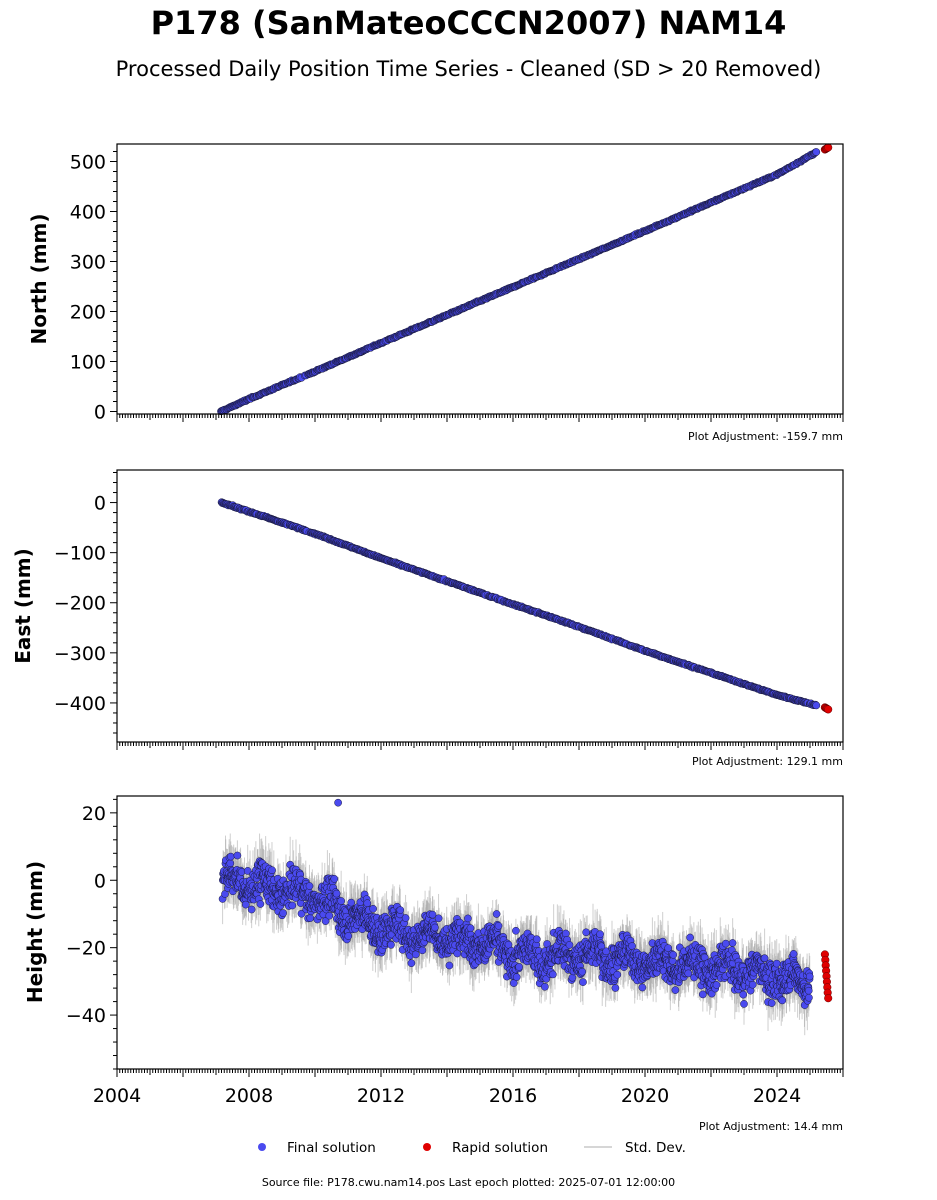  What do you see at coordinates (80, 604) in the screenshot?
I see `y-tick-label: −200` at bounding box center [80, 604].